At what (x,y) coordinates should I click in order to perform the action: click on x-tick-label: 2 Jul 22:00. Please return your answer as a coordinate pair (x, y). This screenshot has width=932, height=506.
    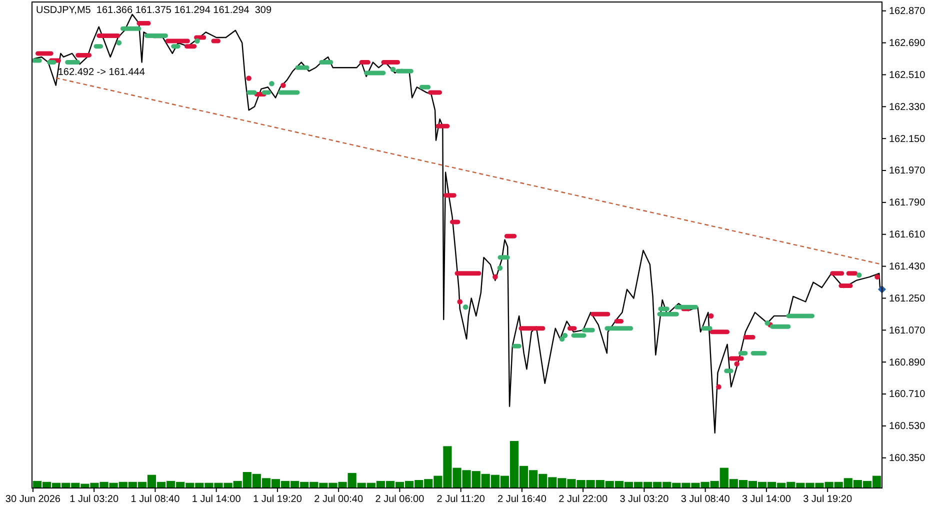
    Looking at the image, I should click on (583, 500).